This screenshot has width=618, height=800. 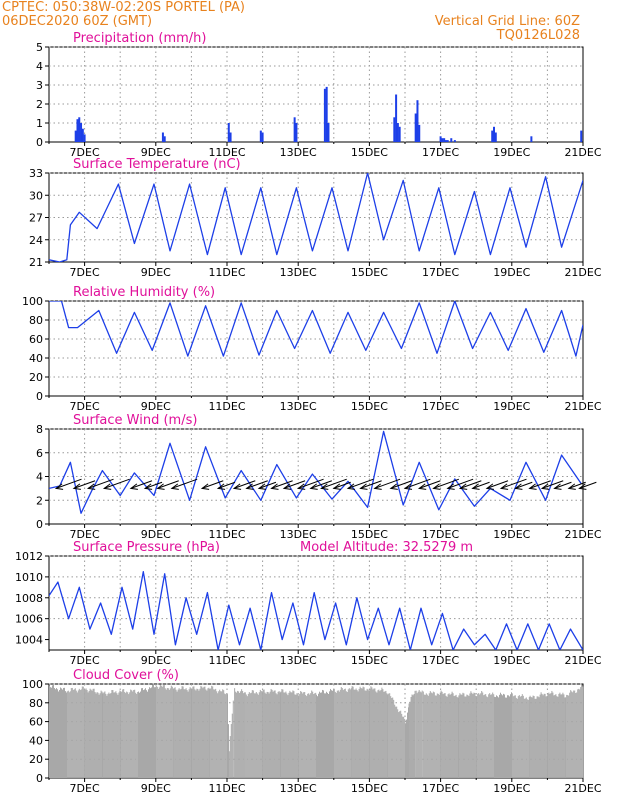 I want to click on temp-xtick-label: 15DEC, so click(x=369, y=272).